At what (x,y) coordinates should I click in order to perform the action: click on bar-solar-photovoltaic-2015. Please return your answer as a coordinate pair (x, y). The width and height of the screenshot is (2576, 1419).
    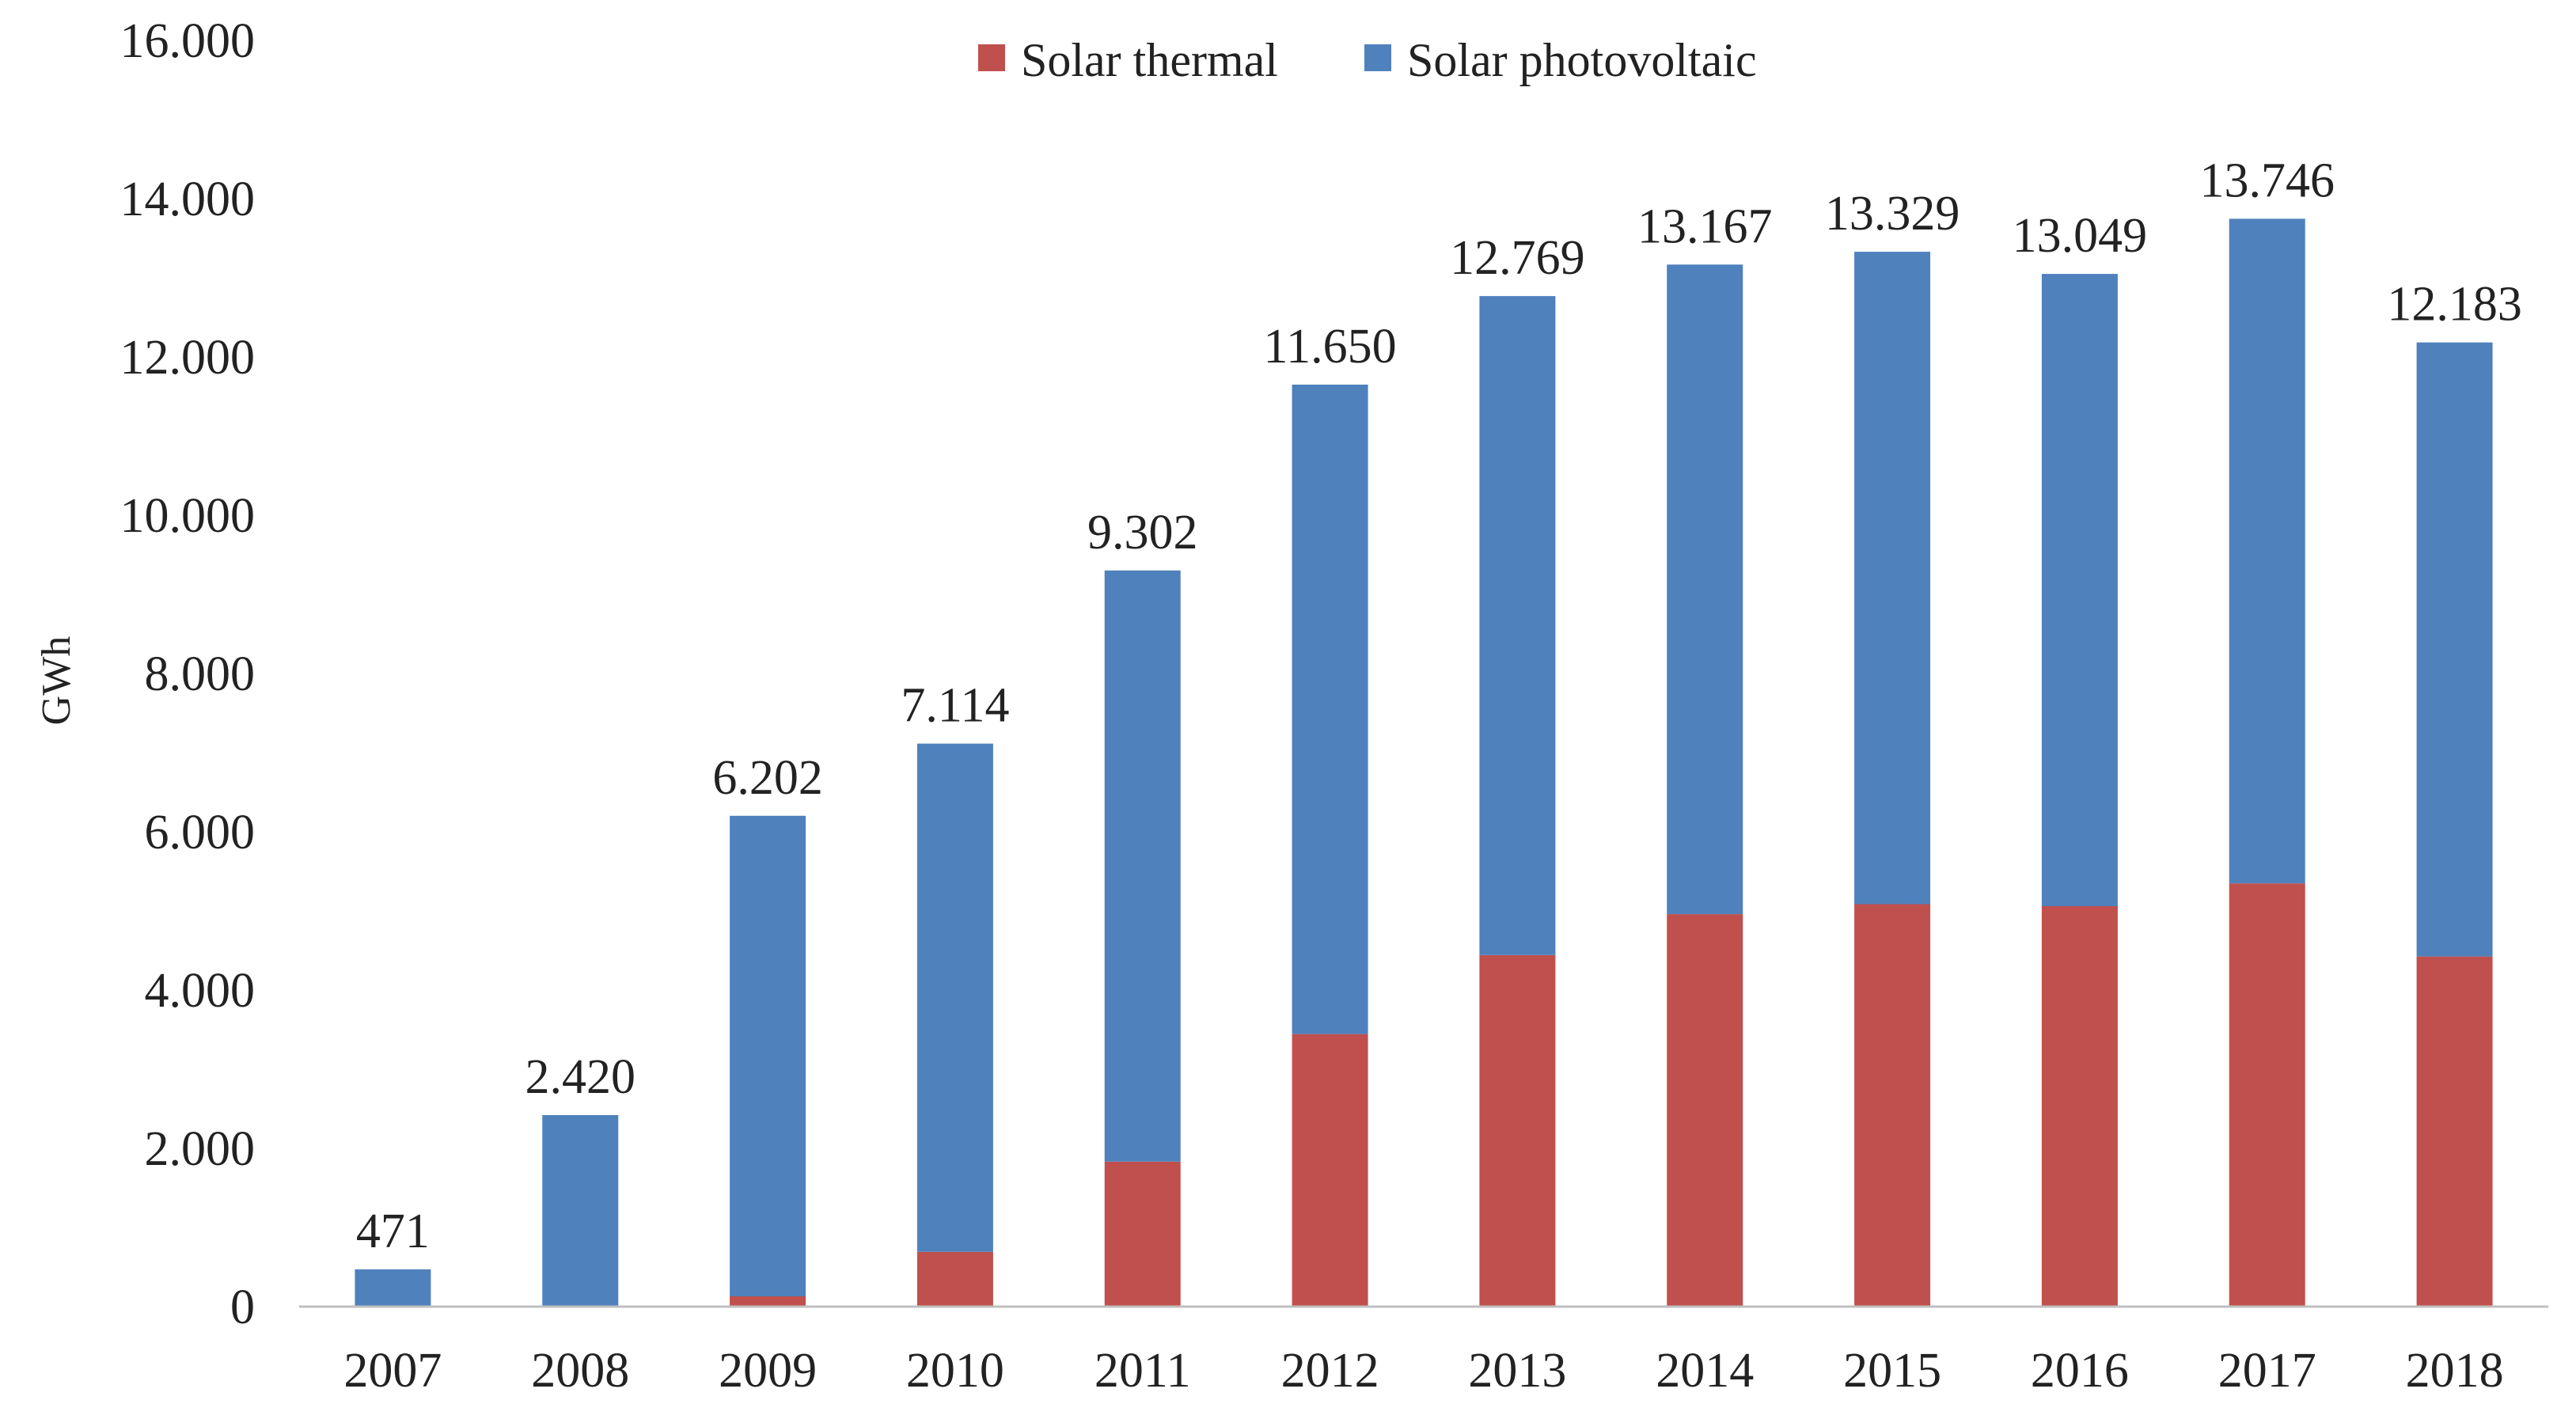
    Looking at the image, I should click on (1892, 578).